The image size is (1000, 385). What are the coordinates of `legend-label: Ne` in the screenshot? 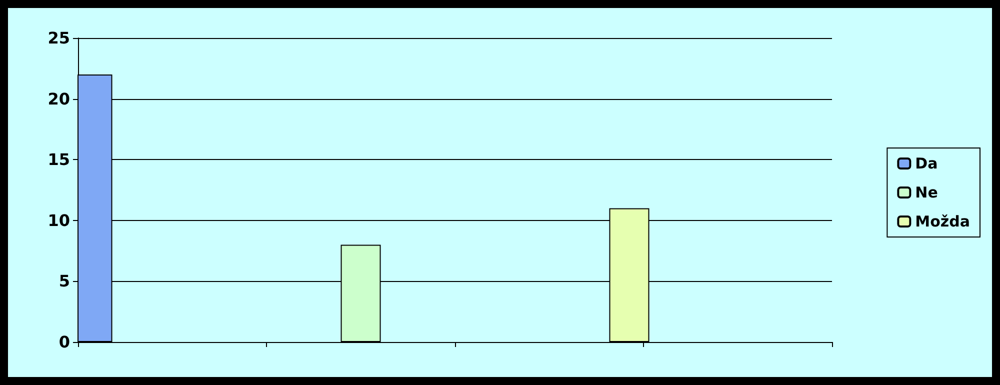 It's located at (926, 193).